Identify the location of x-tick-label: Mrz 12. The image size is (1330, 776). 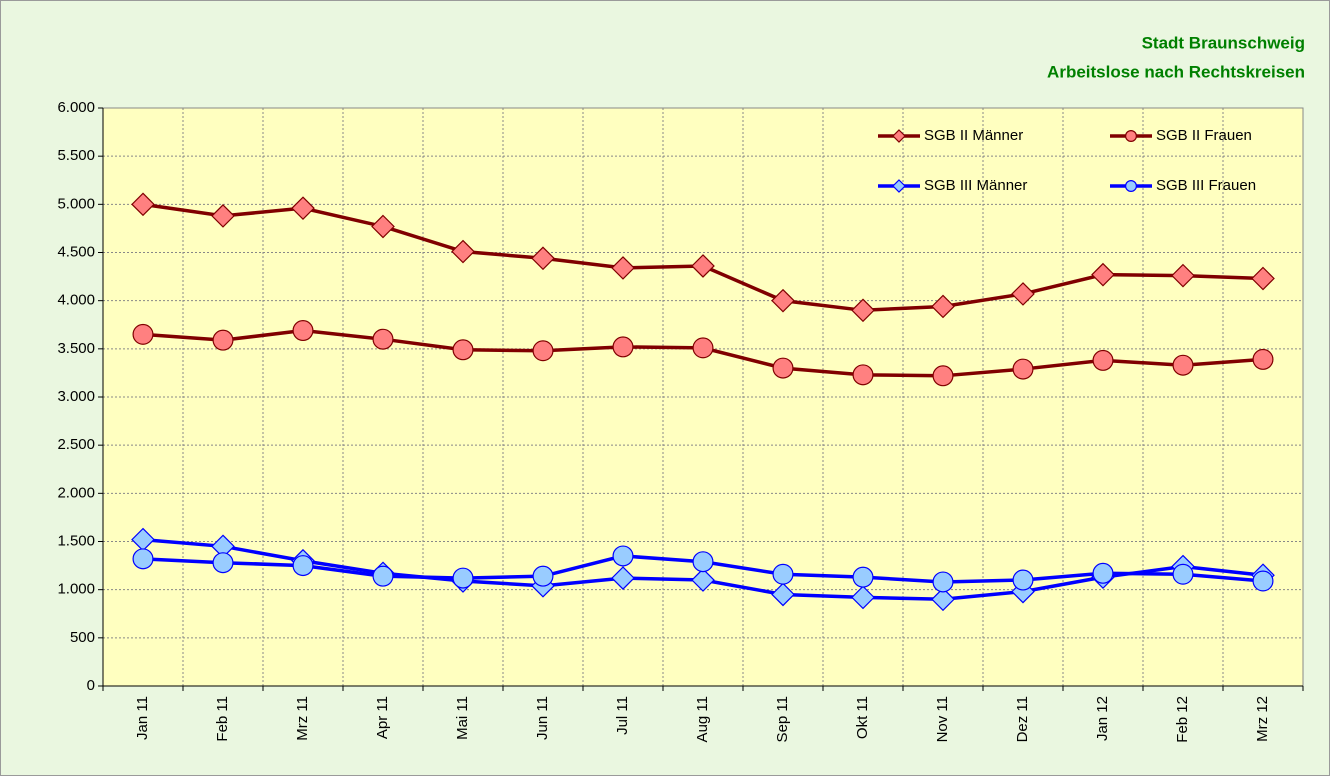
(1262, 719).